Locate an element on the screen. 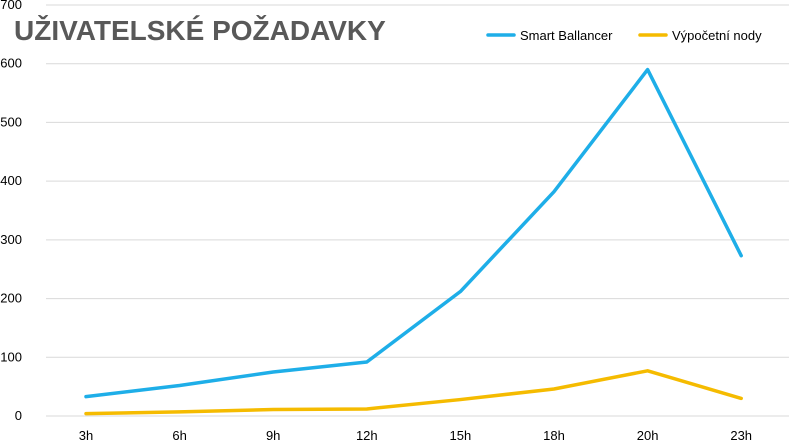 This screenshot has height=441, width=789. y-tick-label: 500 is located at coordinates (11, 121).